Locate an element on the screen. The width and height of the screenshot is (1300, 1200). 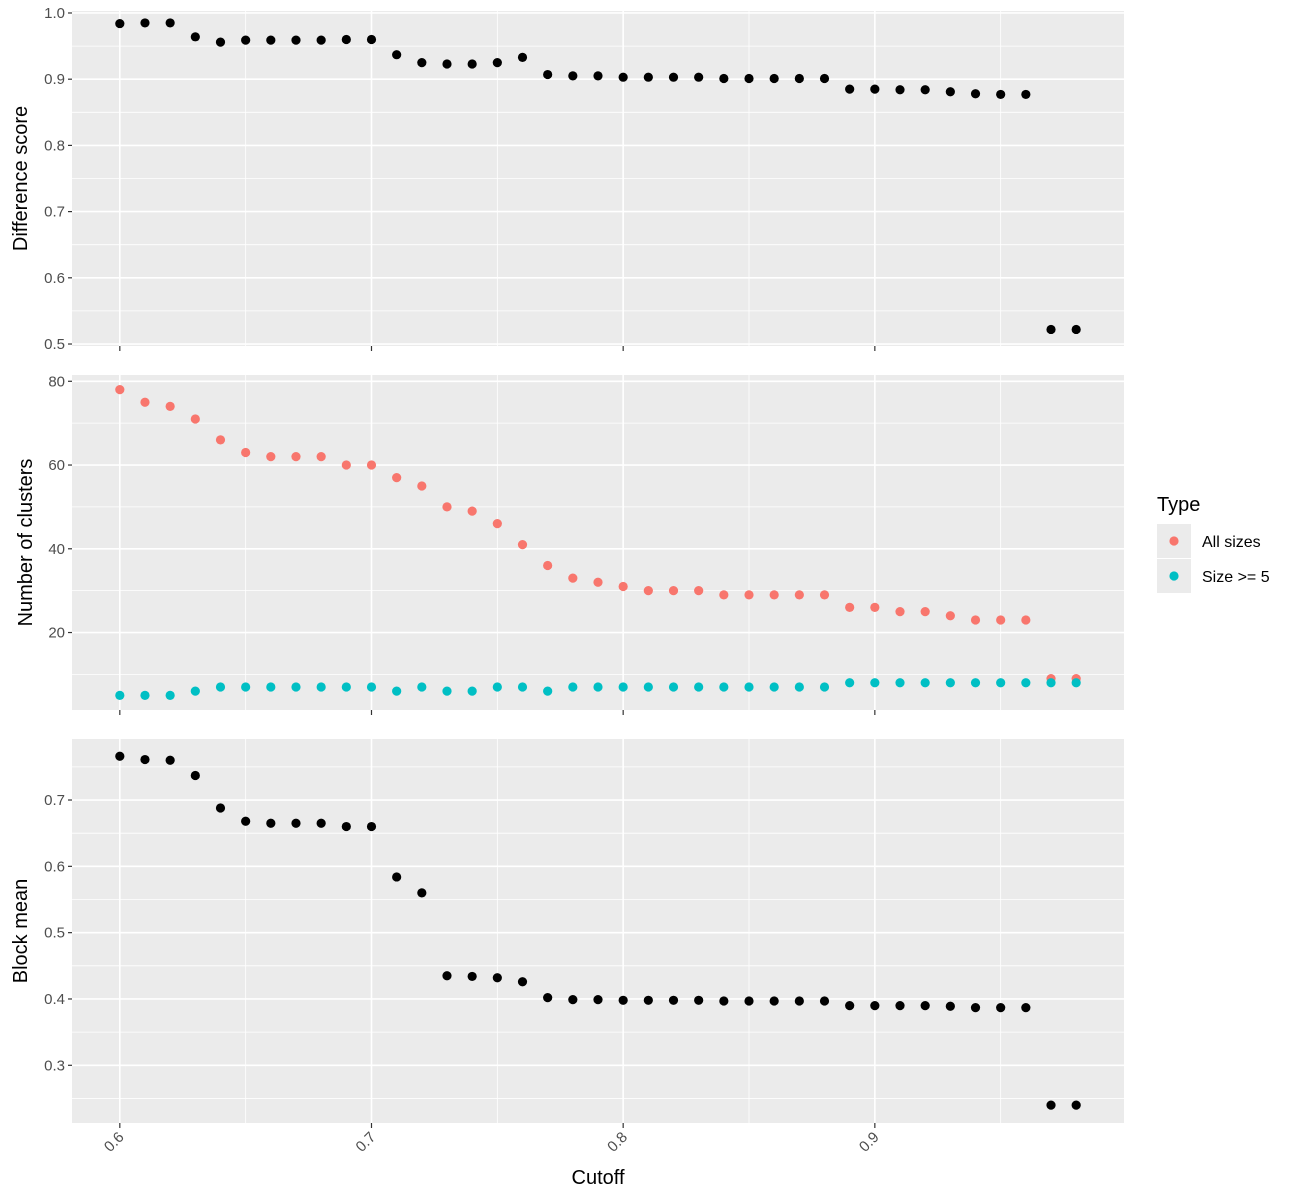
x-tick-label: 0.9 is located at coordinates (869, 1142).